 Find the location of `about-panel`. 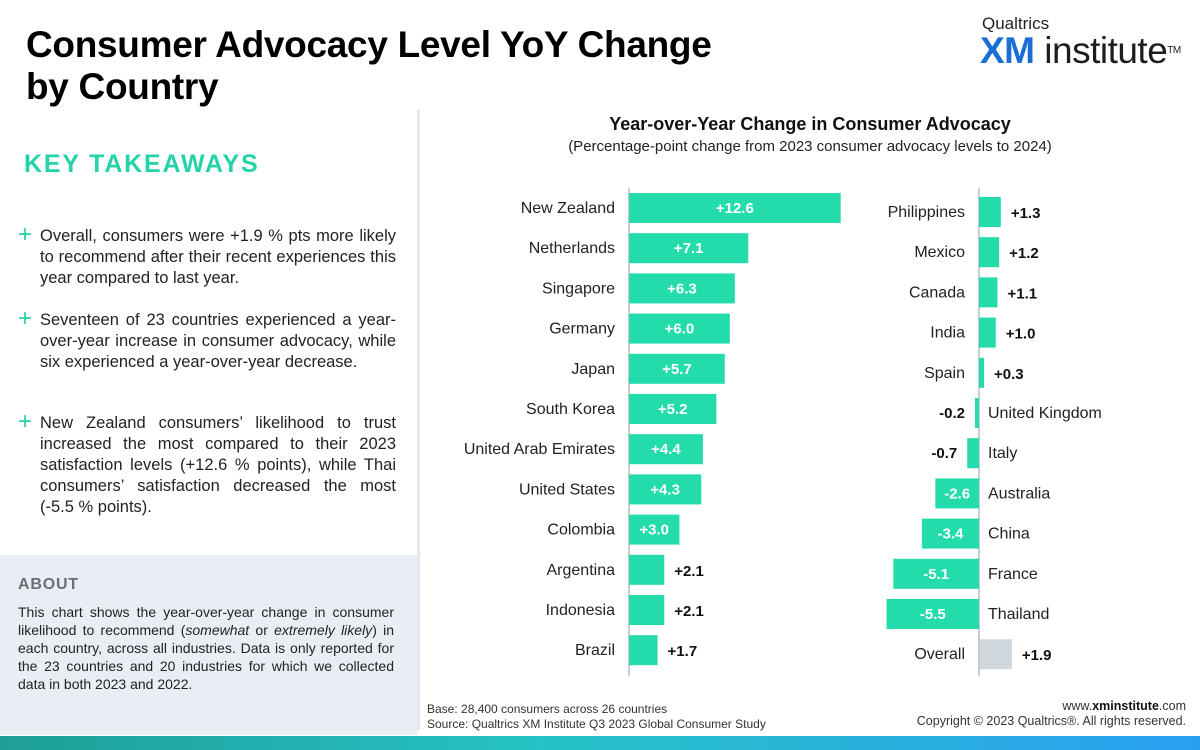

about-panel is located at coordinates (208, 645).